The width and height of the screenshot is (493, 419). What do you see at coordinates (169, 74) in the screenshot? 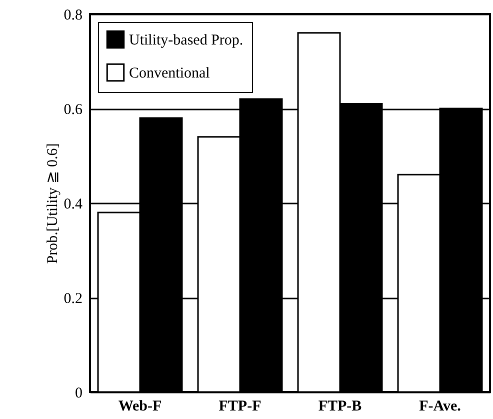
I see `legend-label: Conventional` at bounding box center [169, 74].